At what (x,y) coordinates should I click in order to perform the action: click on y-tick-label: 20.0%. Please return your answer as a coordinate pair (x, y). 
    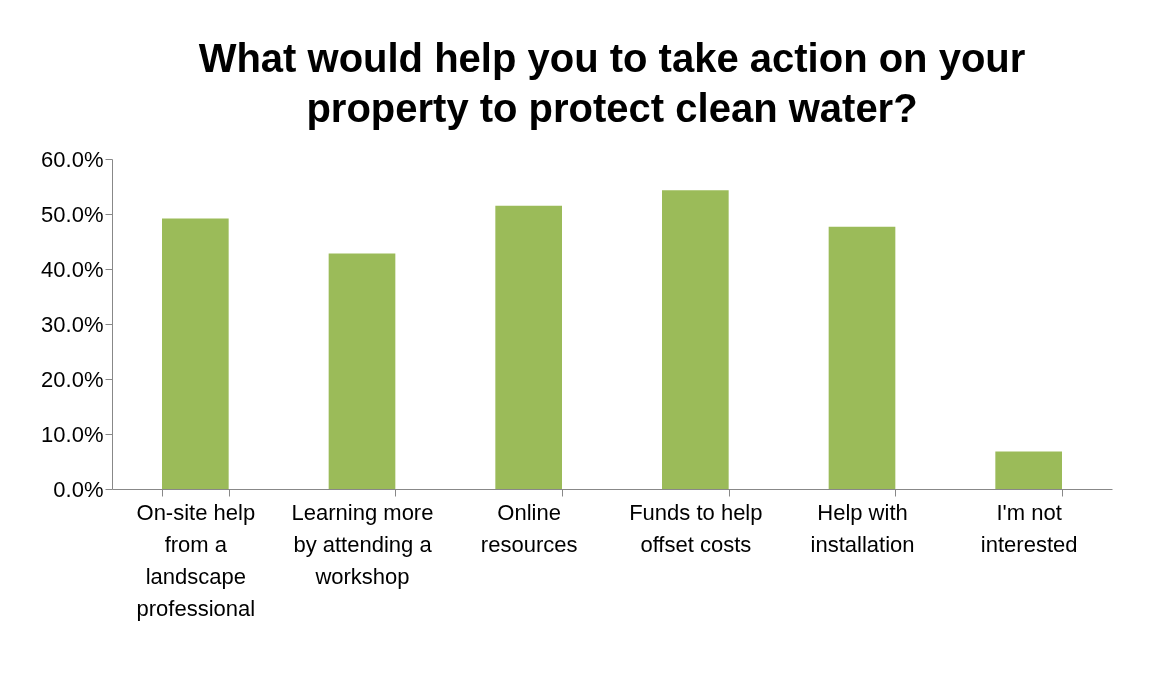
    Looking at the image, I should click on (72, 379).